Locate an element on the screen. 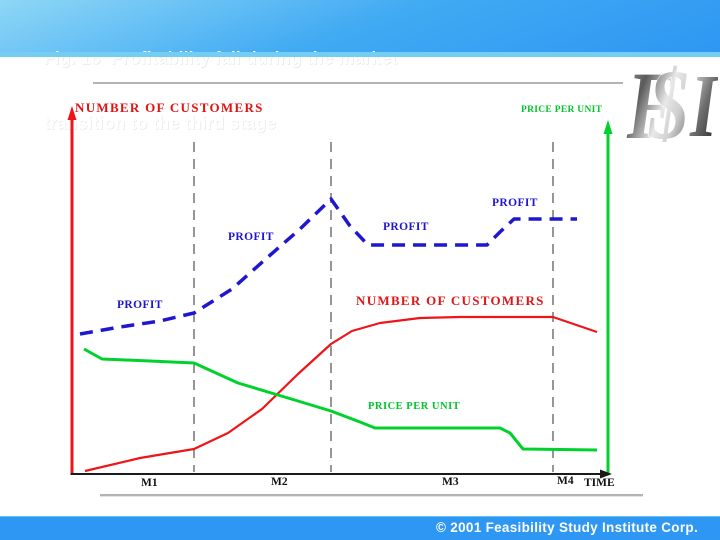  profit-annotation-stage1: PROFIT is located at coordinates (140, 305).